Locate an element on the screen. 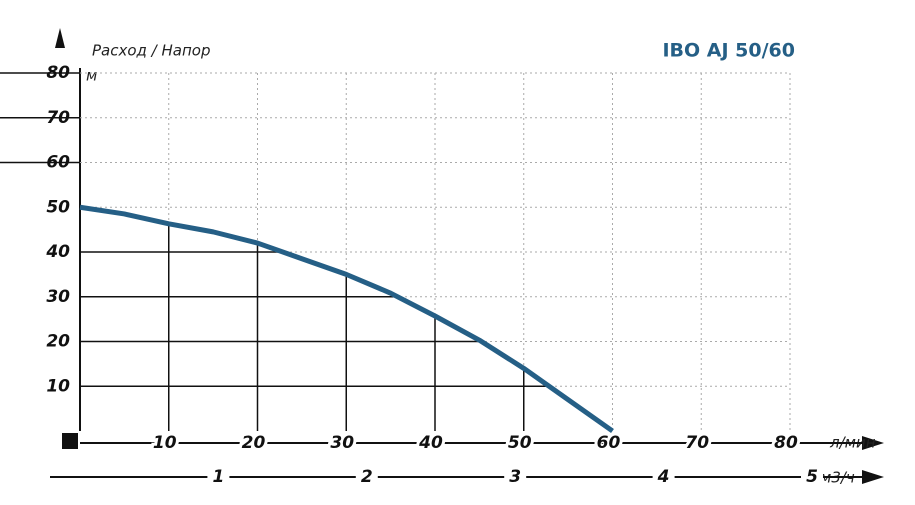 This screenshot has width=915, height=505. x2-tick-label: 2 is located at coordinates (367, 477).